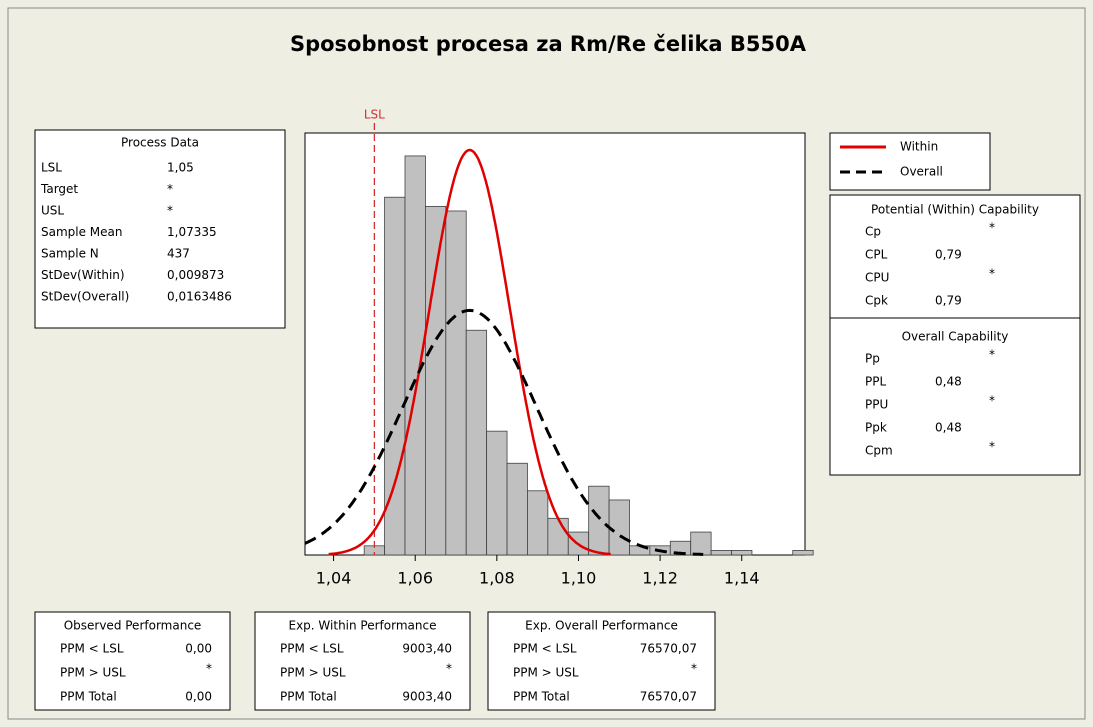  I want to click on box-title: Process Data, so click(160, 143).